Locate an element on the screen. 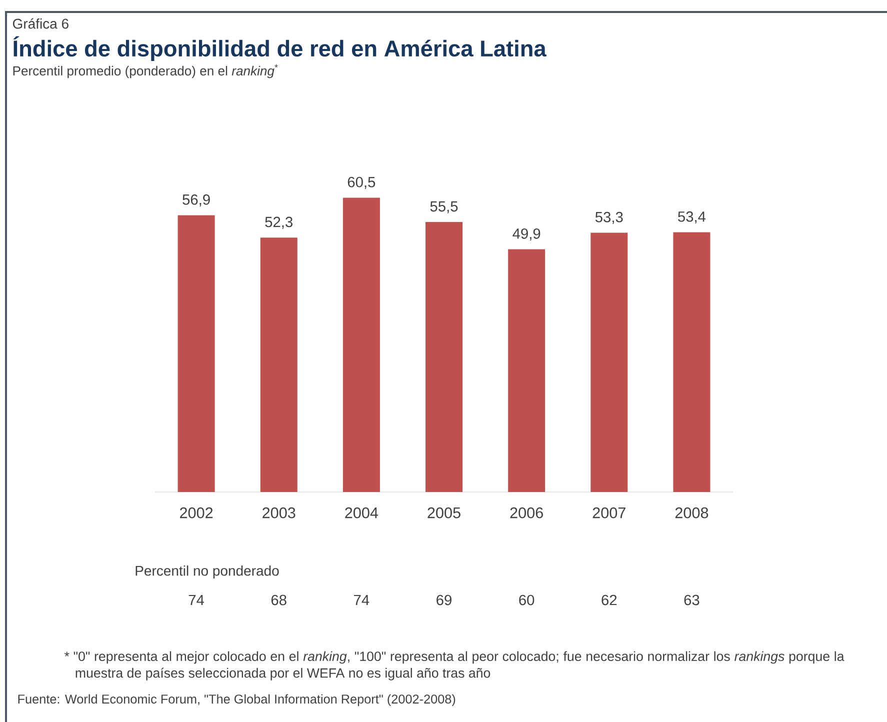  text: 63 is located at coordinates (692, 600).